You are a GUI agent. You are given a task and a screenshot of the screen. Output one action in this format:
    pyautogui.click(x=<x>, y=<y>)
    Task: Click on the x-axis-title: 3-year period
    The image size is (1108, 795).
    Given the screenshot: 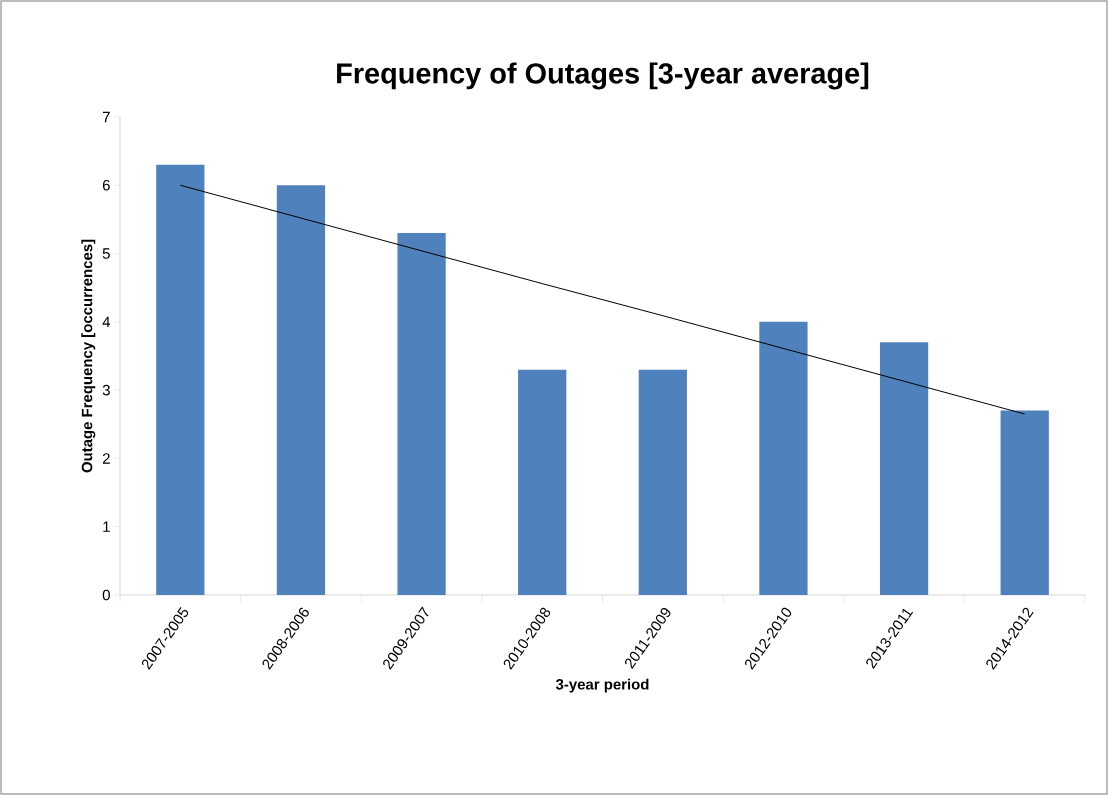 What is the action you would take?
    pyautogui.click(x=602, y=685)
    